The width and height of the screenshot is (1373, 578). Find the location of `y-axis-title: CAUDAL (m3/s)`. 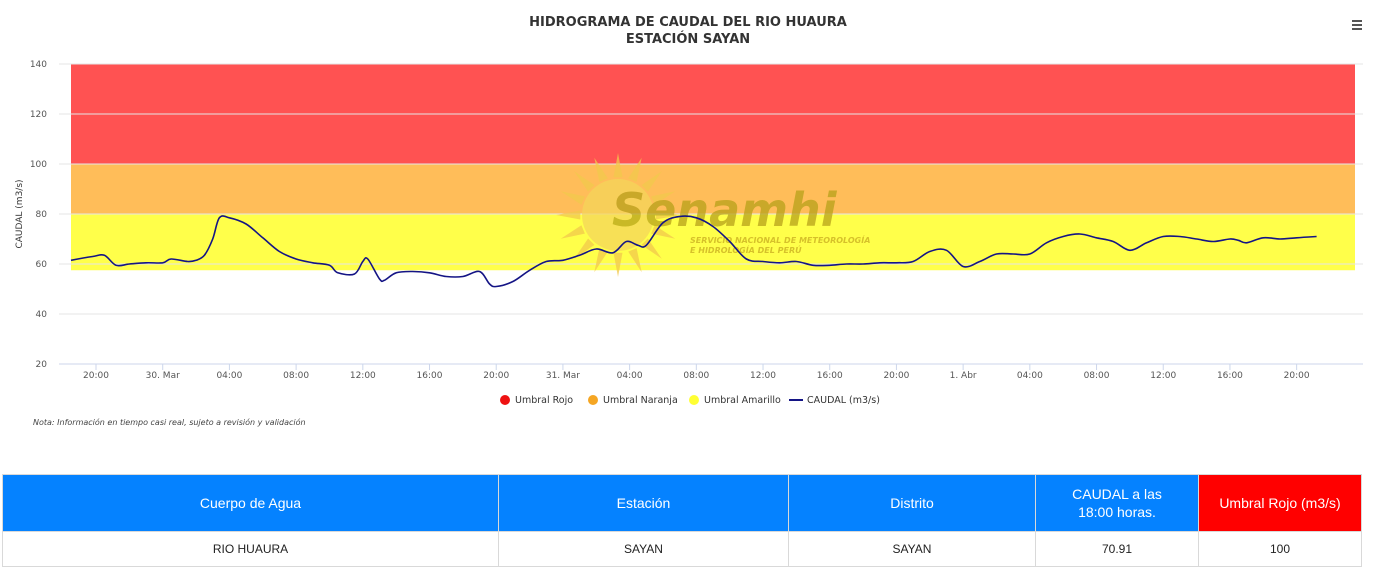

y-axis-title: CAUDAL (m3/s) is located at coordinates (20, 213).